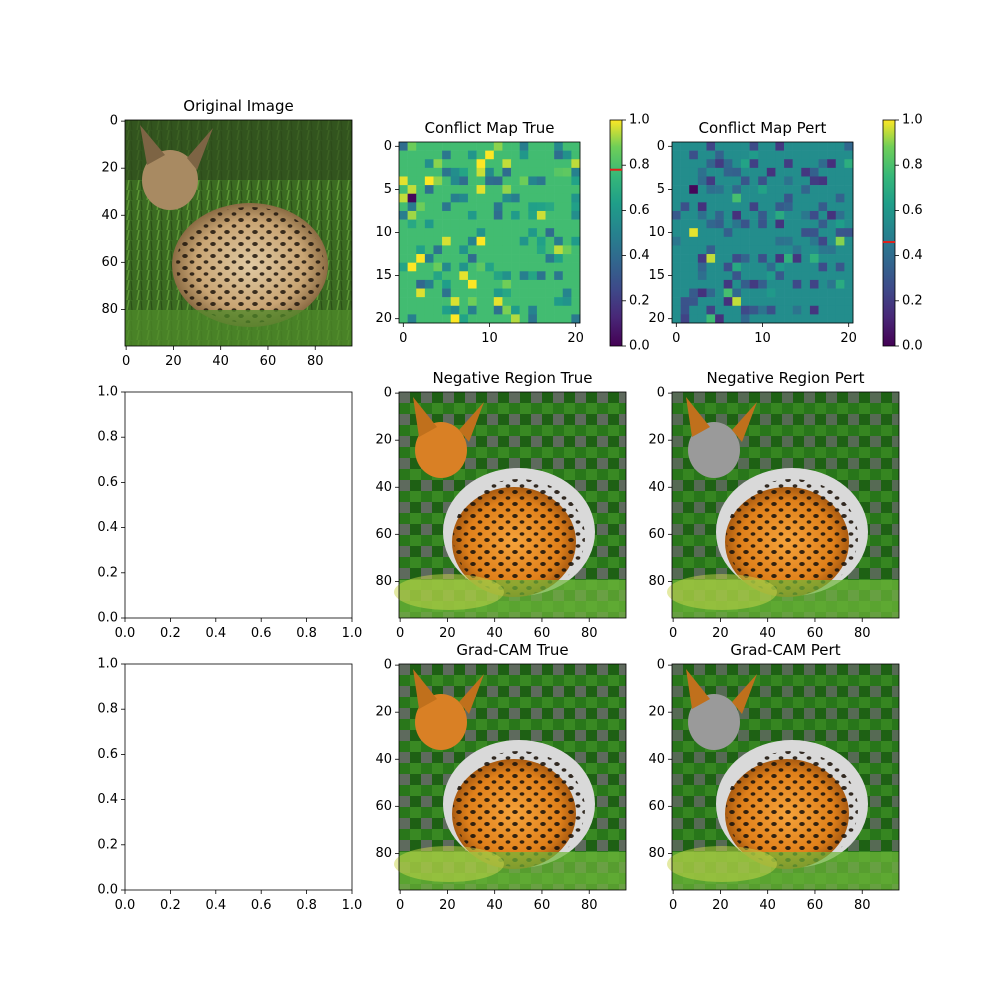 The height and width of the screenshot is (1000, 1000). Describe the element at coordinates (447, 905) in the screenshot. I see `x-tick-label: 20` at that location.